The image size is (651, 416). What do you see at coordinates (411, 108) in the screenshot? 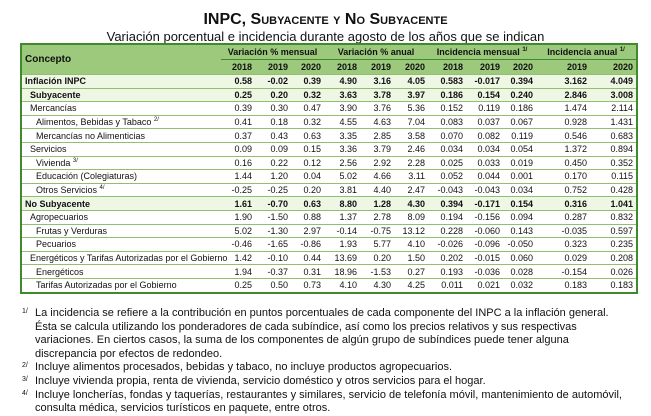
I see `row-value: 5.36` at bounding box center [411, 108].